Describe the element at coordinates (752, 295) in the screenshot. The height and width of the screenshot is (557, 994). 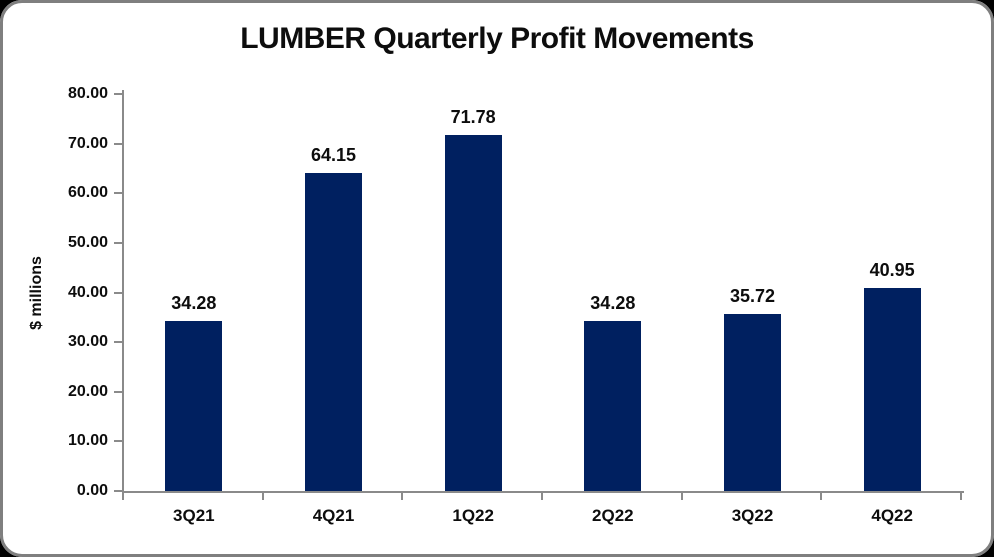
I see `bar-value-label: 35.72` at that location.